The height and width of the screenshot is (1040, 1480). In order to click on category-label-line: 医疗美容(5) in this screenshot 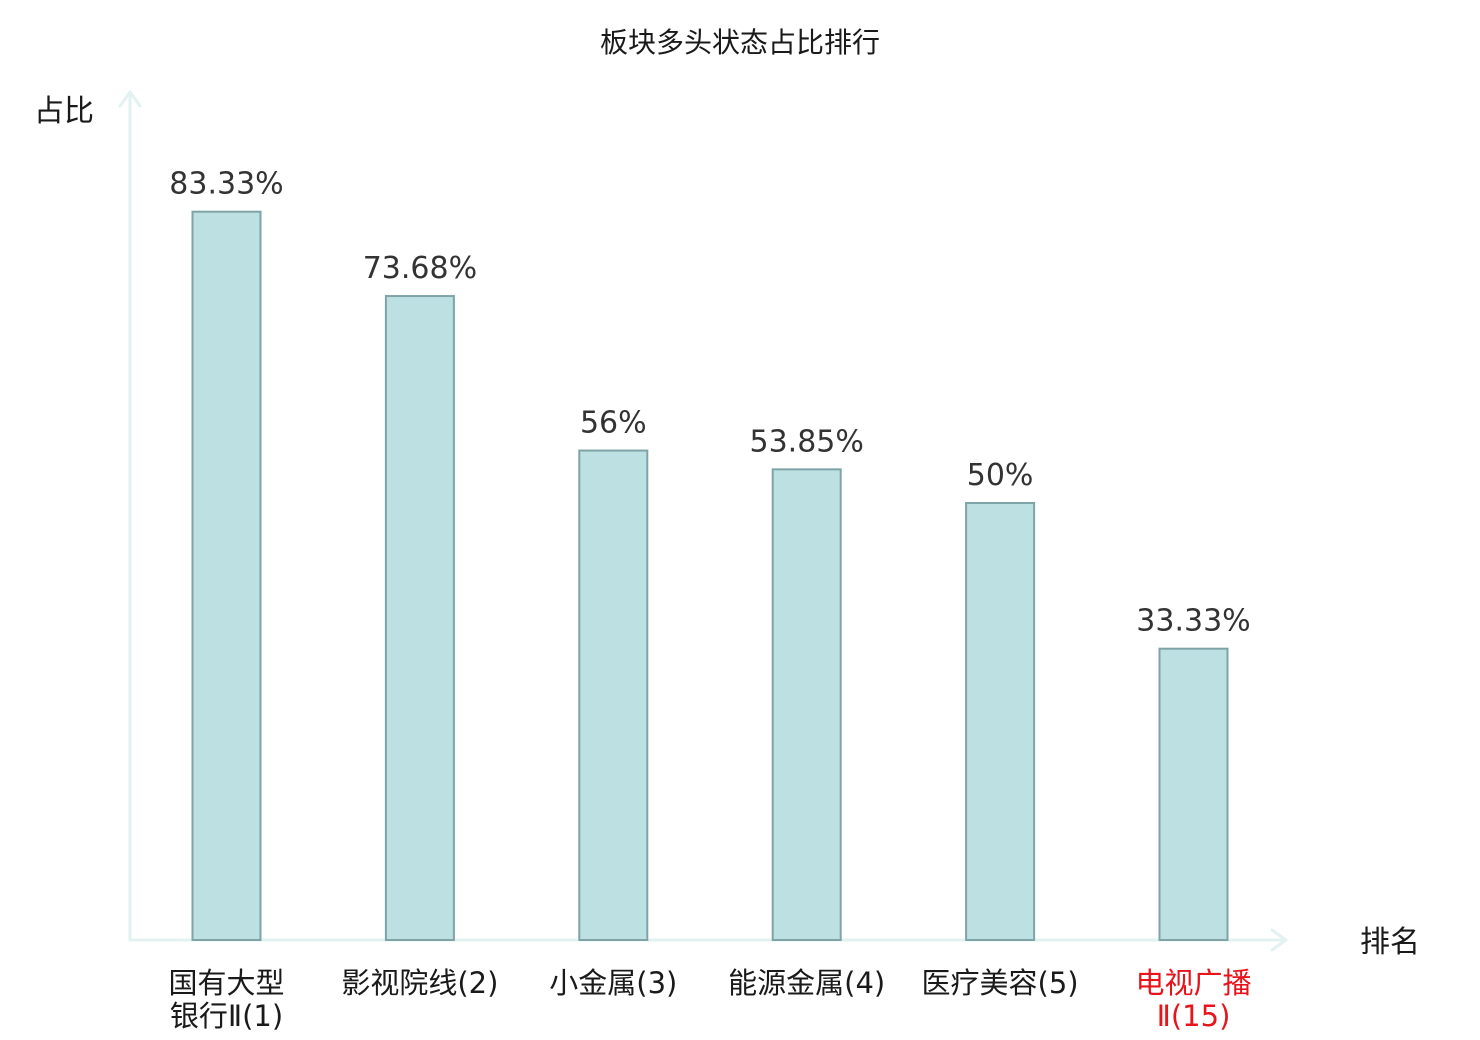, I will do `click(1000, 983)`.